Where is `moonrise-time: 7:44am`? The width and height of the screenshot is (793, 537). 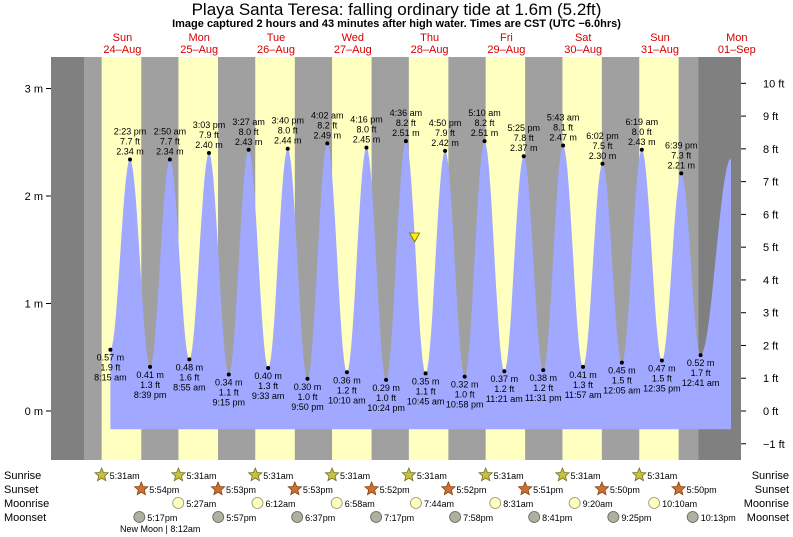
moonrise-time: 7:44am is located at coordinates (439, 504).